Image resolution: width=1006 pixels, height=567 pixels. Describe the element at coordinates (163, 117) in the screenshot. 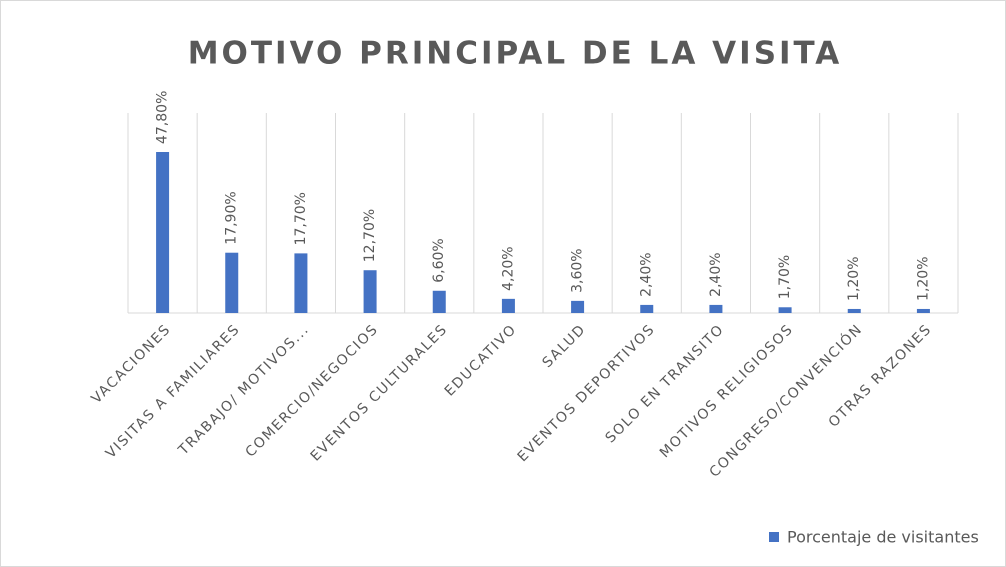

I see `value-label: 47,80%` at that location.